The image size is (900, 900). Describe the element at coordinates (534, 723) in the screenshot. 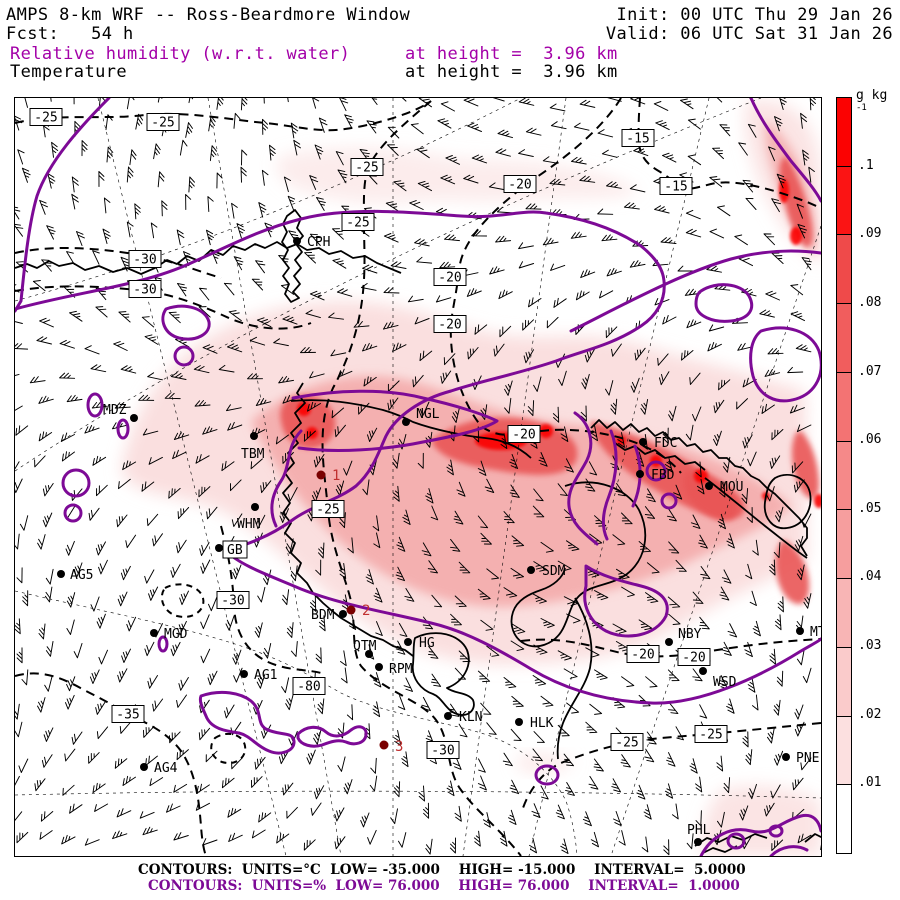

I see `station-HLK: HLK` at that location.